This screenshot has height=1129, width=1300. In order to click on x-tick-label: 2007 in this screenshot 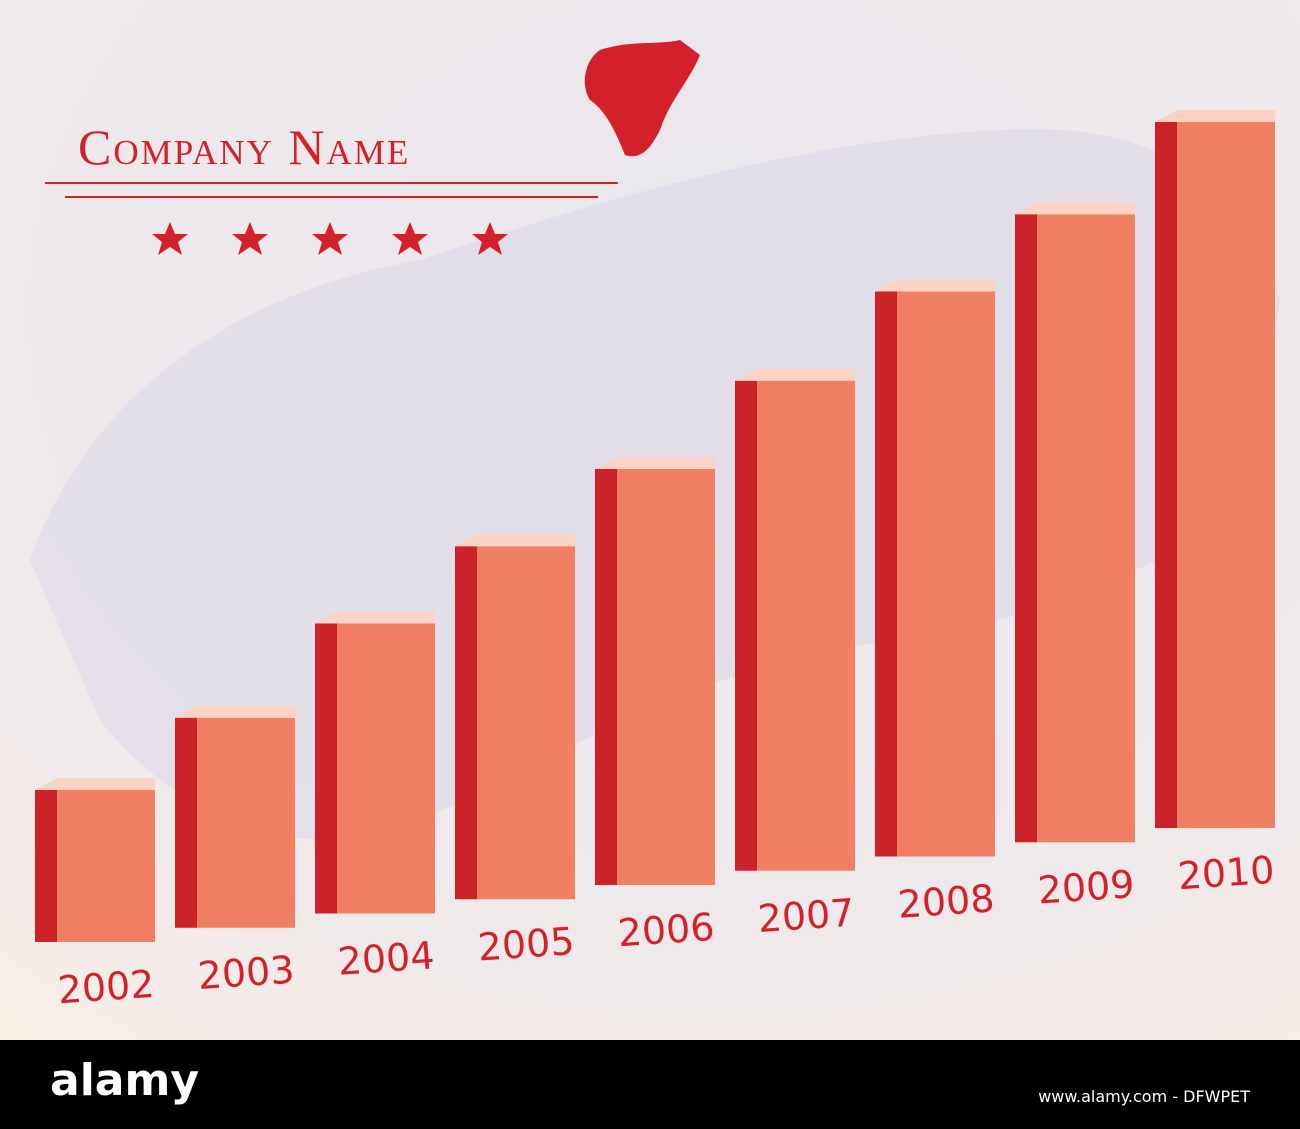, I will do `click(806, 915)`.